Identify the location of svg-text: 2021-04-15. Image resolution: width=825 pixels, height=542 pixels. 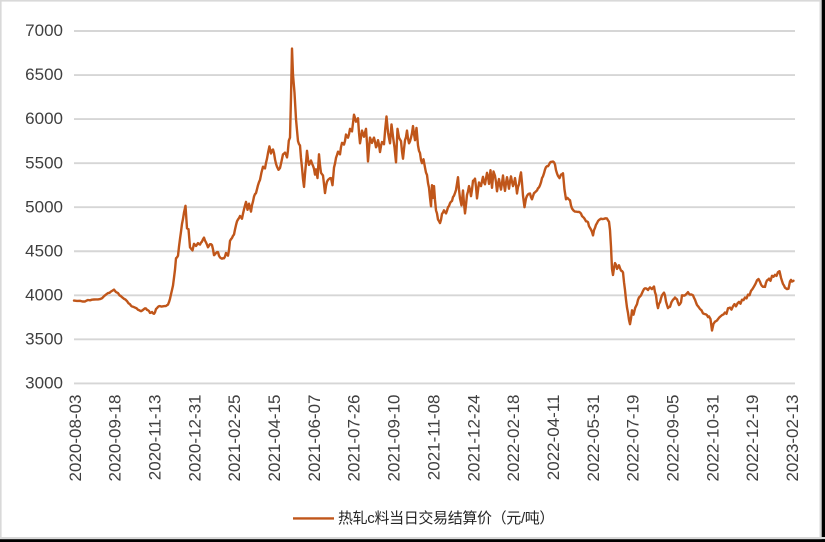
(274, 438).